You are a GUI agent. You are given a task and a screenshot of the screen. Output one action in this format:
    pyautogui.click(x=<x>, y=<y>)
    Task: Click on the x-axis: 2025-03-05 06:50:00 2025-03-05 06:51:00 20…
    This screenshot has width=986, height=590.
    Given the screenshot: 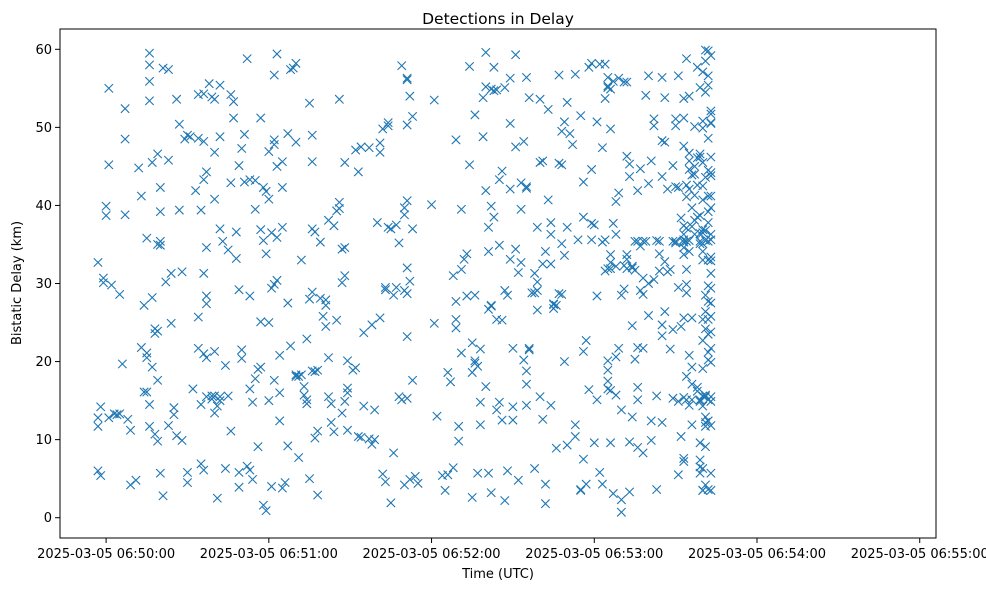 What is the action you would take?
    pyautogui.click(x=511, y=550)
    